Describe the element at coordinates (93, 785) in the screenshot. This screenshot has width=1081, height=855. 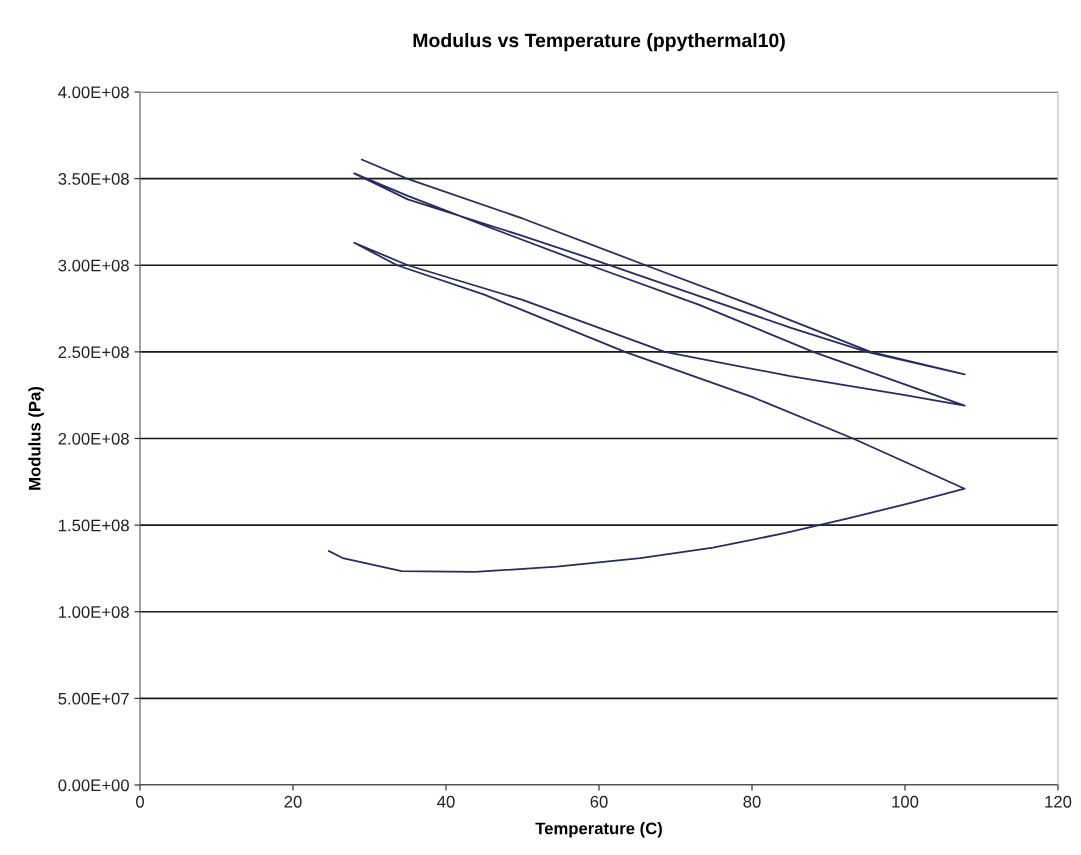
I see `y-tick-label: 0.00E+00` at that location.